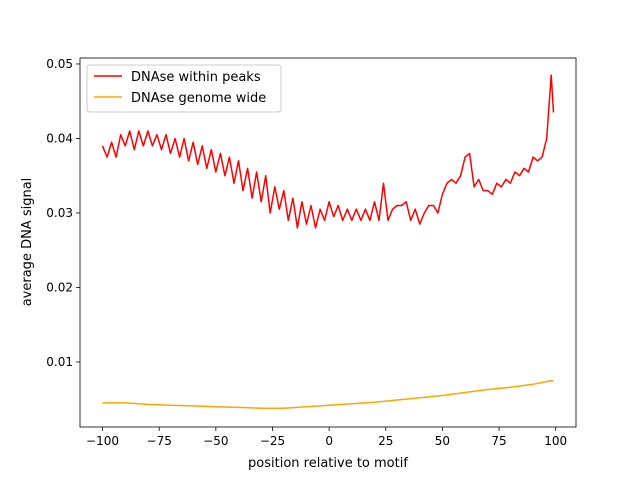 Image resolution: width=640 pixels, height=480 pixels. I want to click on y-tick-label: 0.02, so click(59, 287).